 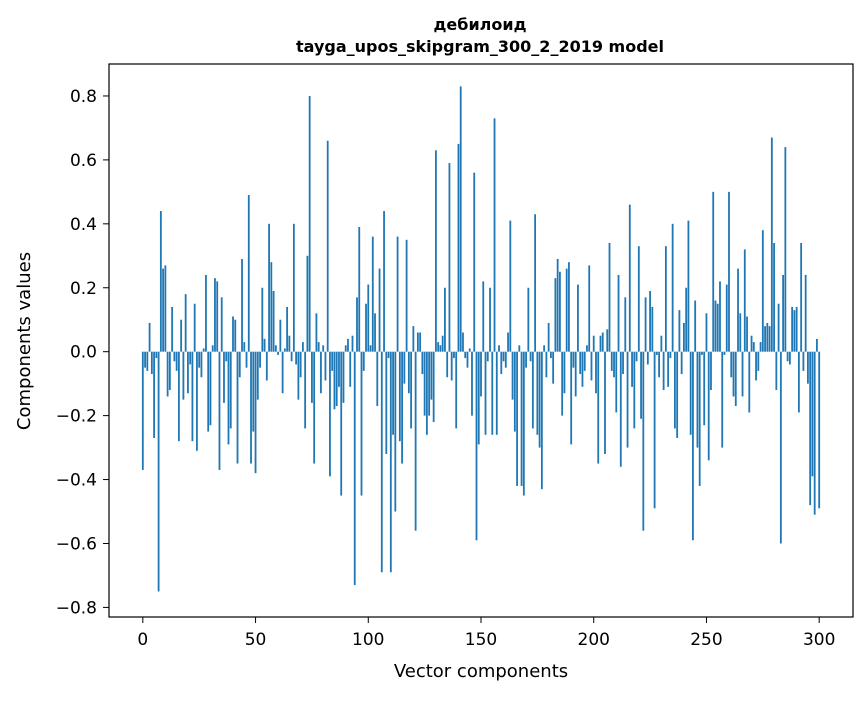 What do you see at coordinates (486, 633) in the screenshot?
I see `x-axis-ticks: 0 50 100 150 200 250 300` at bounding box center [486, 633].